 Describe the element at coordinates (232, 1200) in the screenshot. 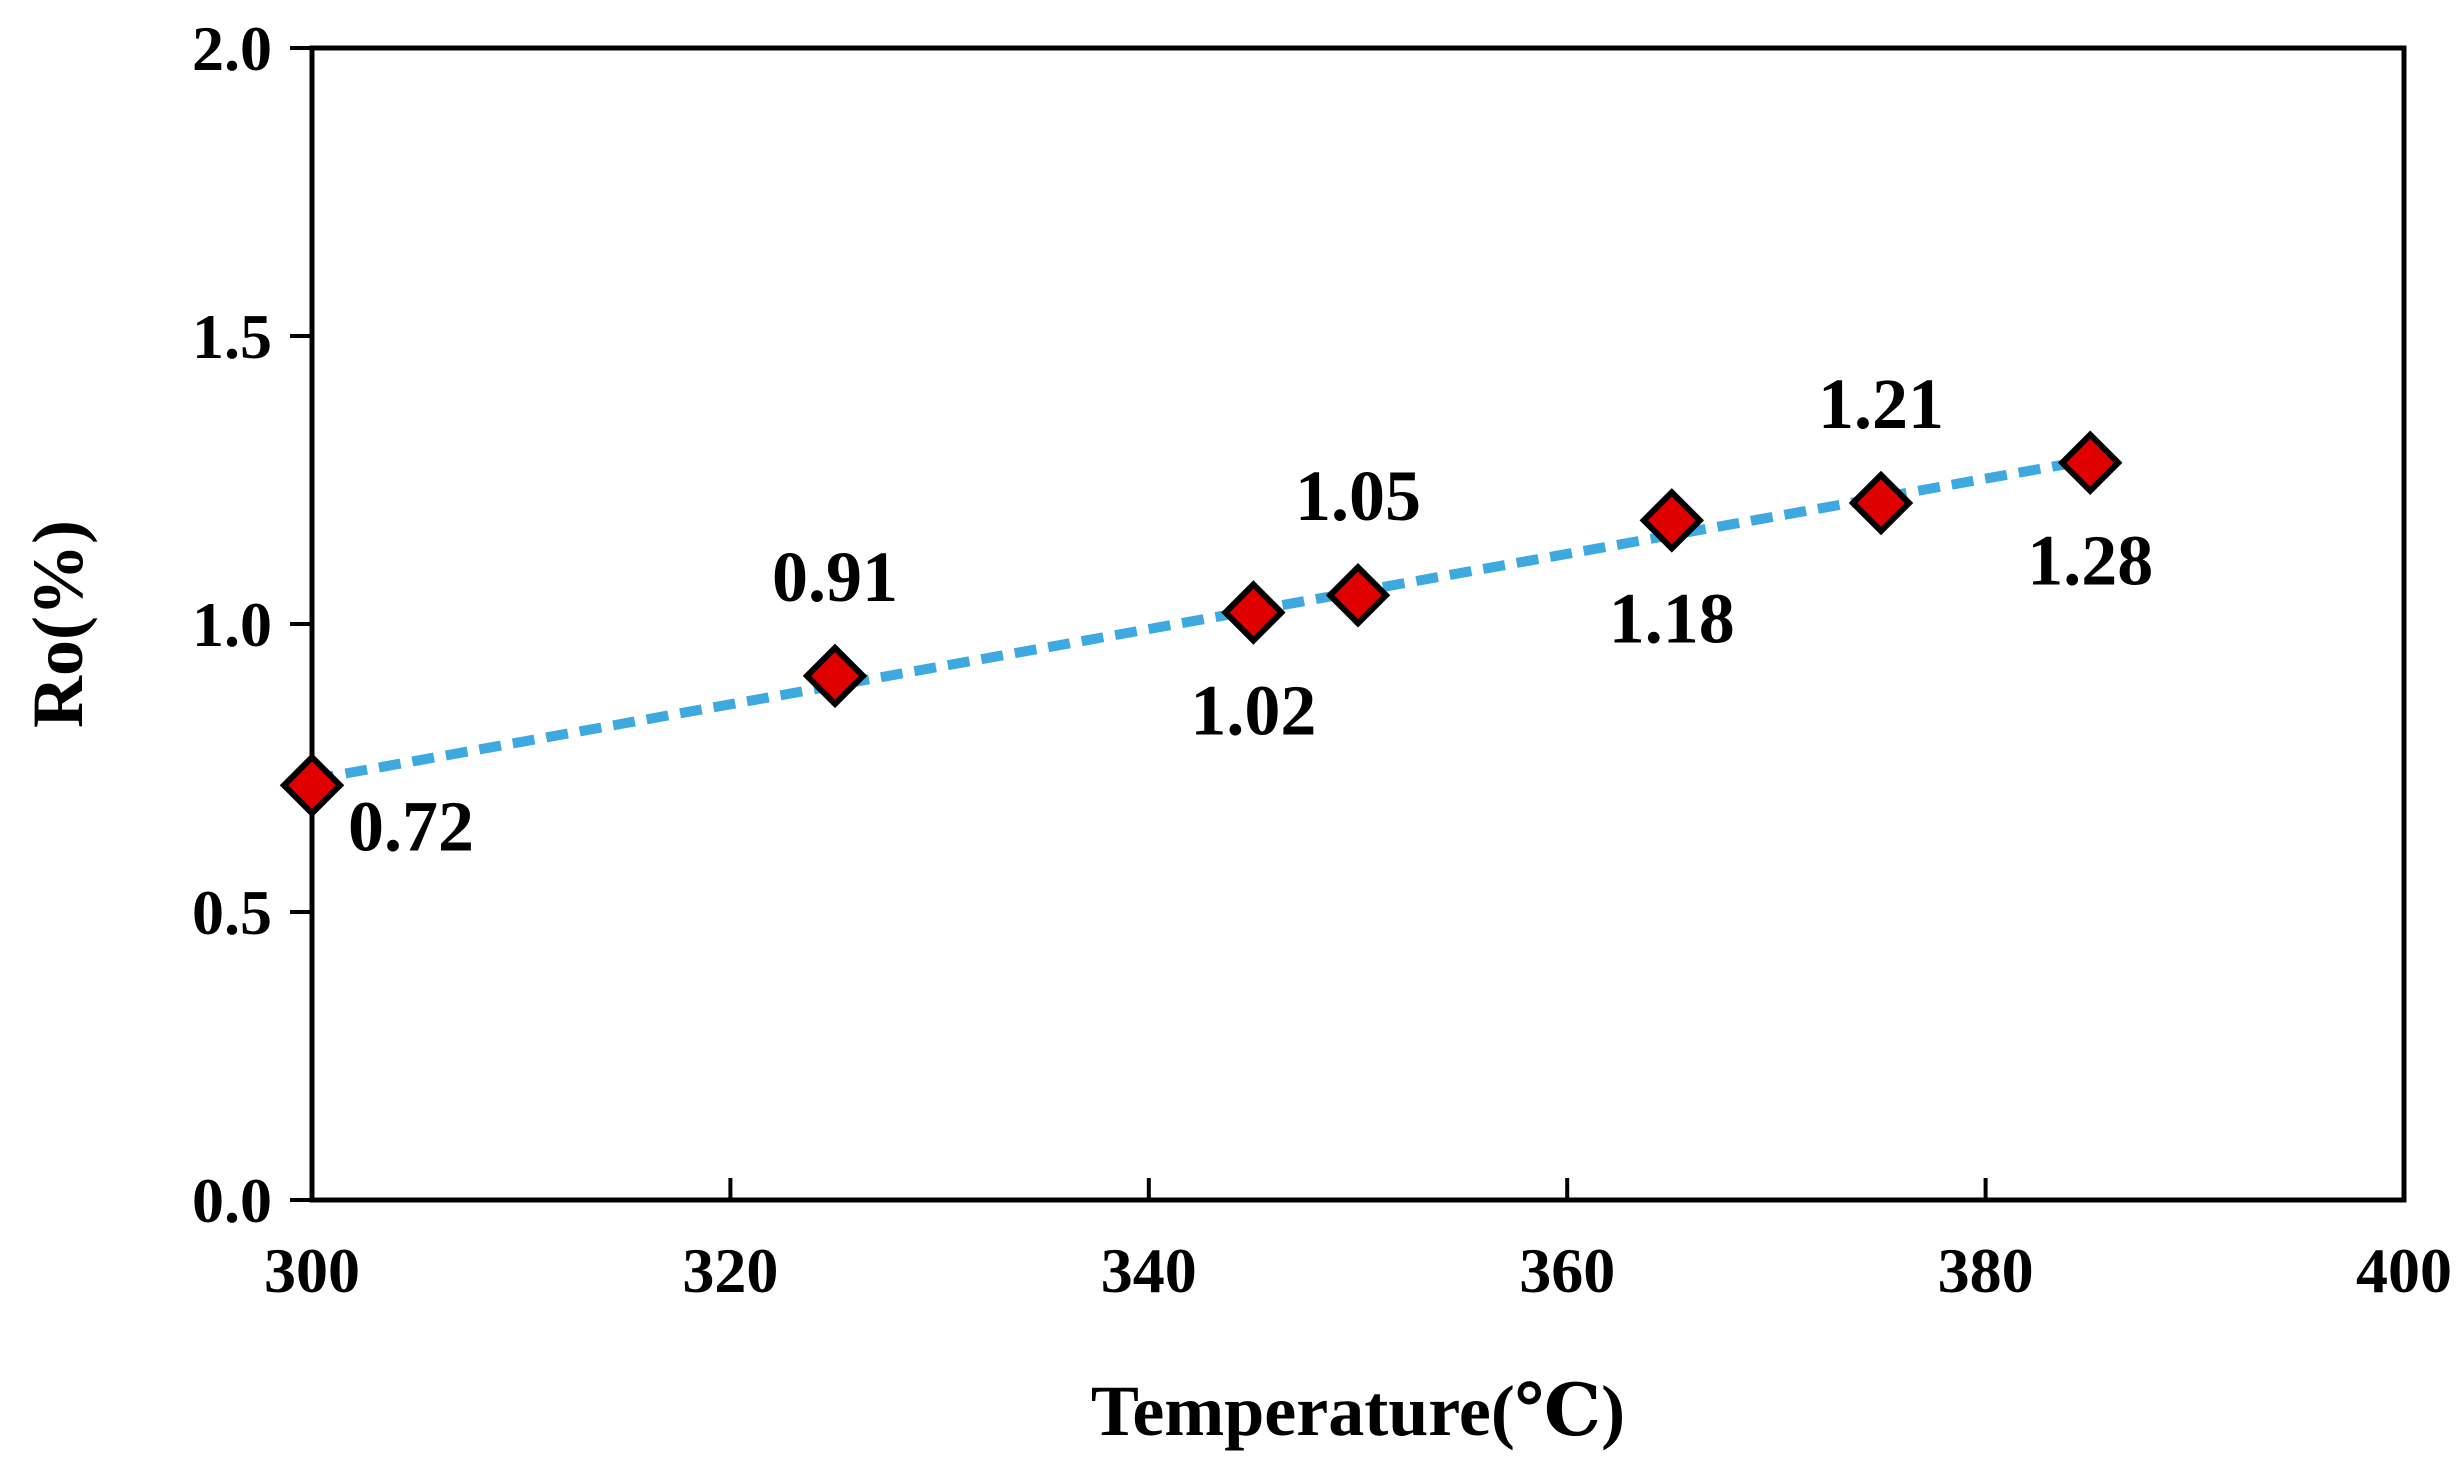

I see `y-tick-label: 0.0` at that location.